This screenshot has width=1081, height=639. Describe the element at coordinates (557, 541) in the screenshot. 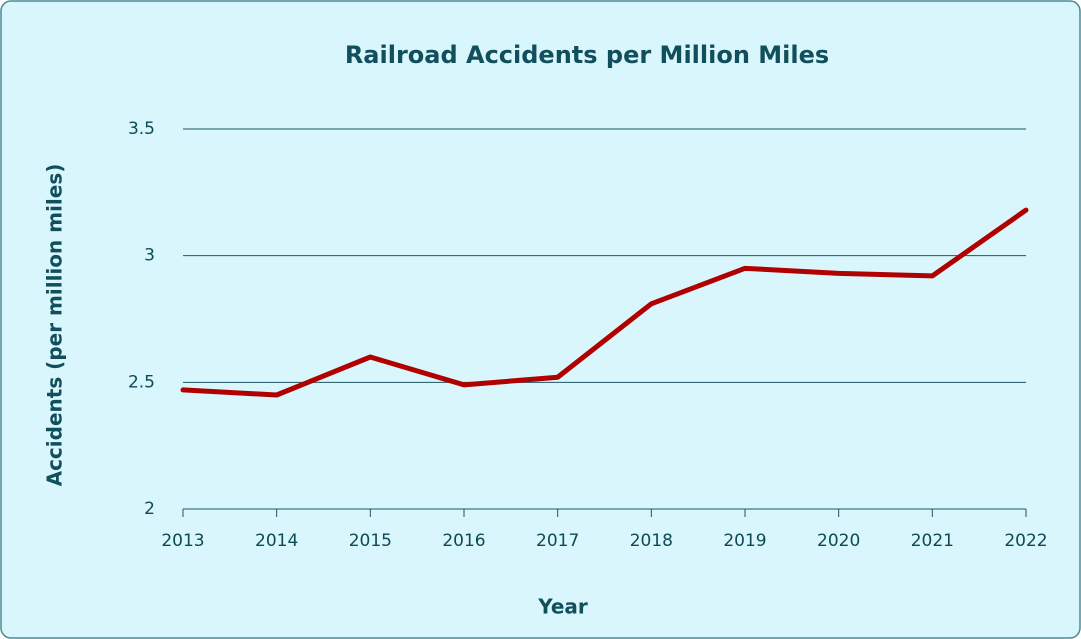

I see `x-tick-label: 2017` at that location.